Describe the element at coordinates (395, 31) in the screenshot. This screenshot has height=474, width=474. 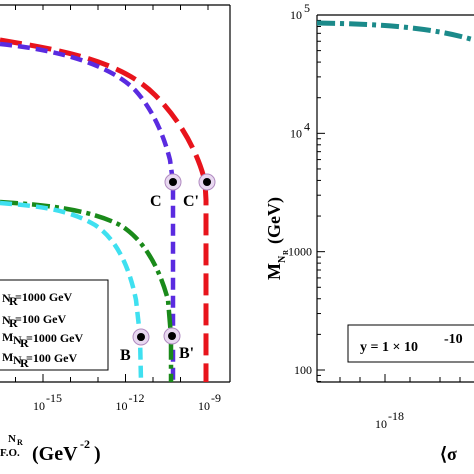
I see `series-teal-curve` at that location.